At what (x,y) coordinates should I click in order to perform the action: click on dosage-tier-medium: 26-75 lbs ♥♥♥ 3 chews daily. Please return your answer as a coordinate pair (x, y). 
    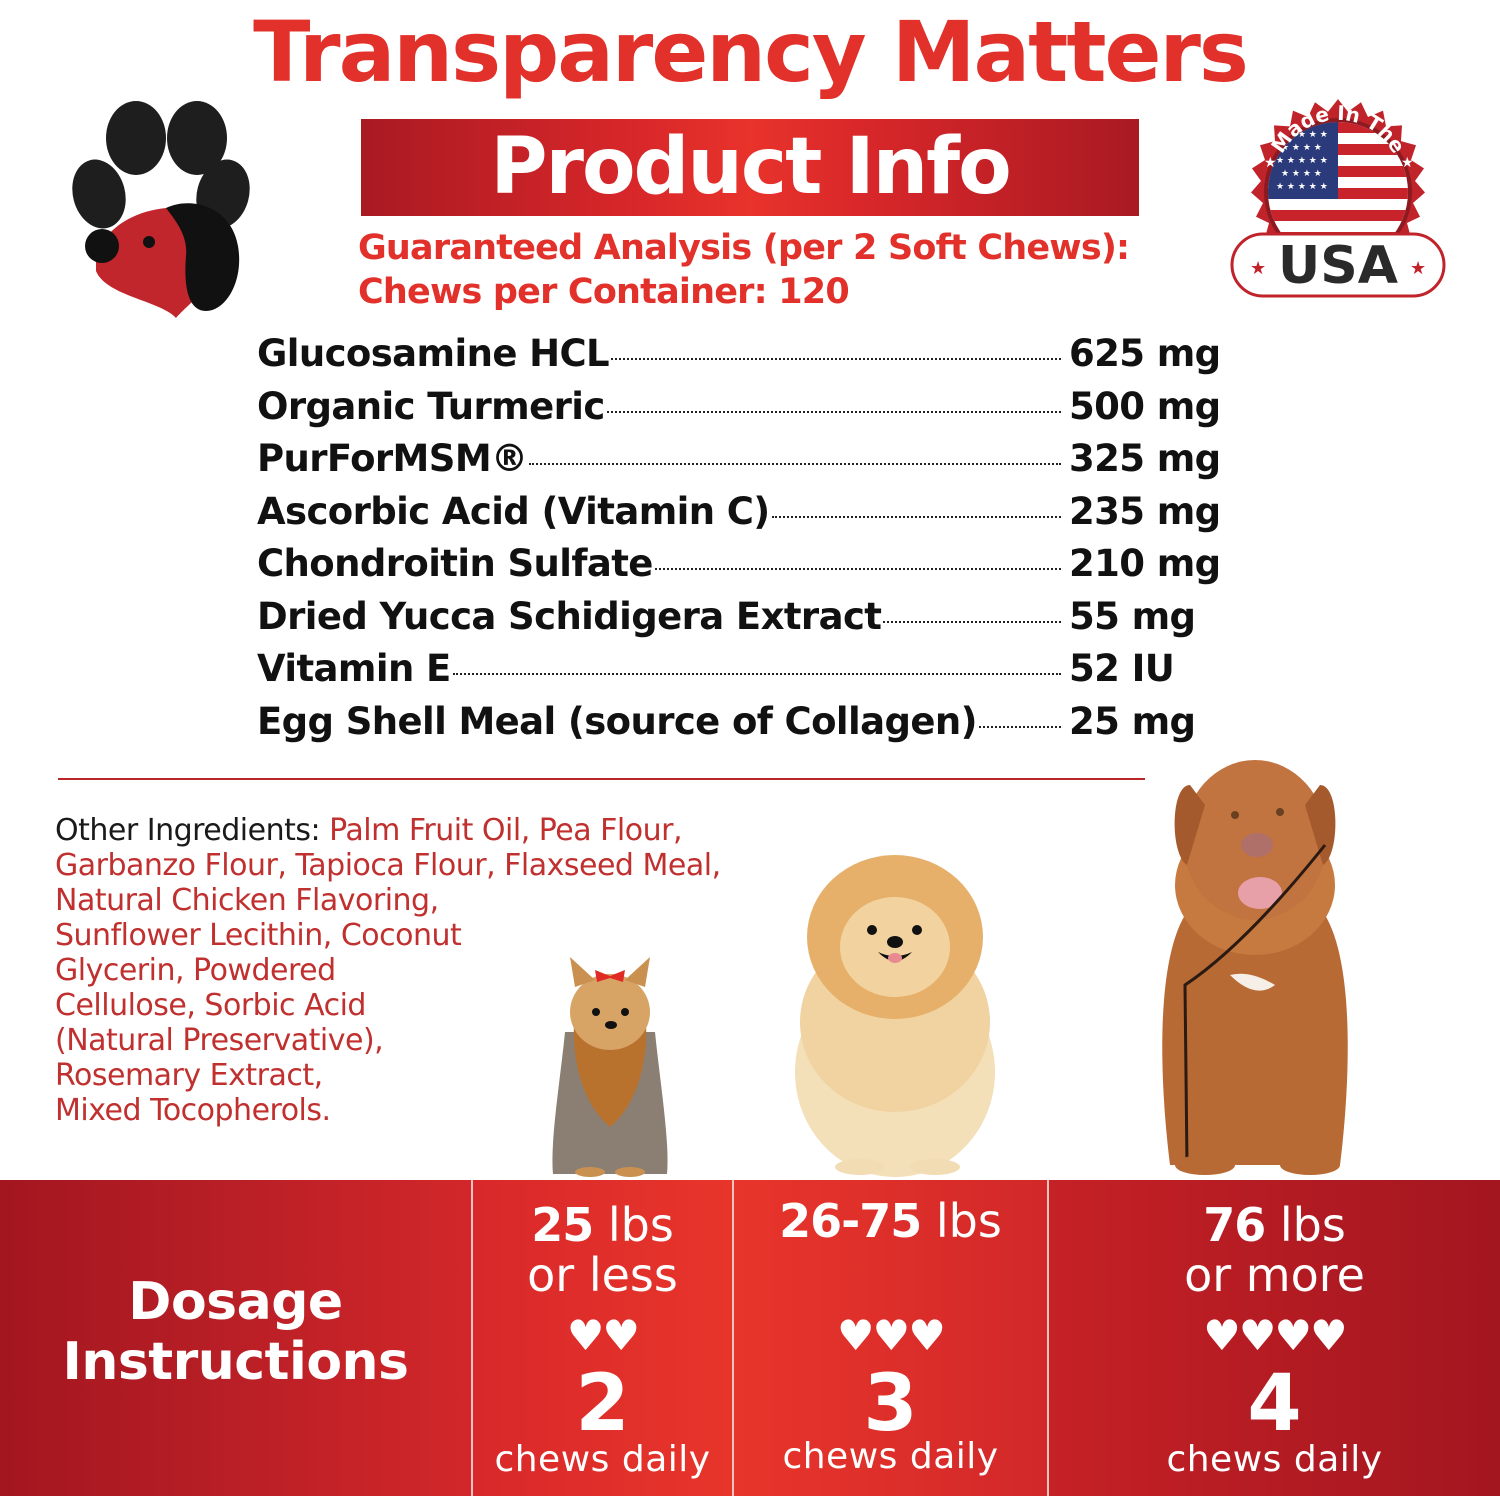
    Looking at the image, I should click on (889, 1338).